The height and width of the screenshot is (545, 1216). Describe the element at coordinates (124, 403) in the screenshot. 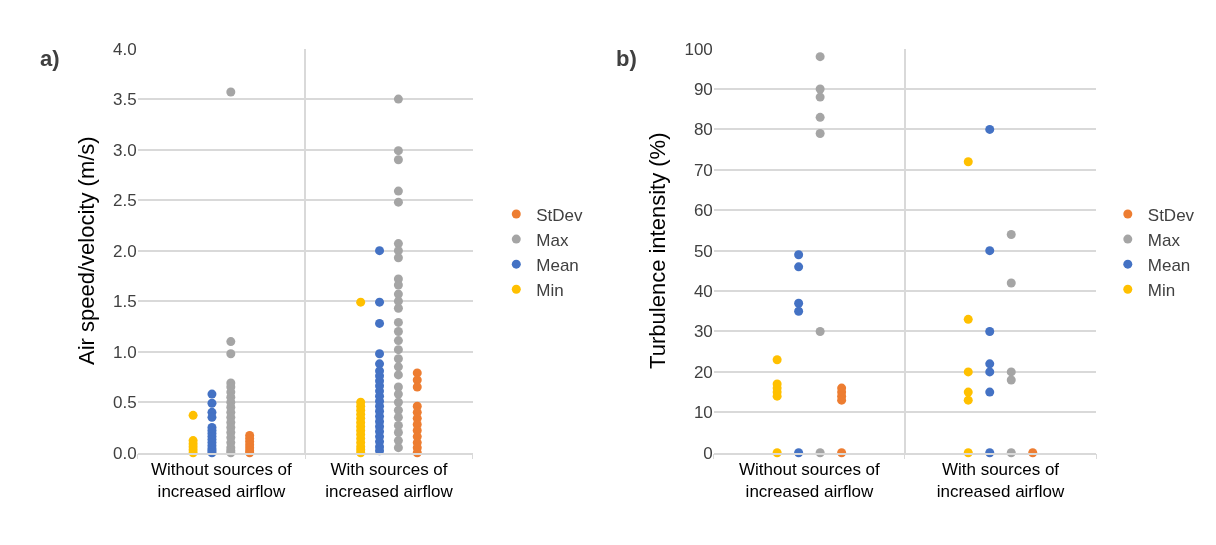

I see `y-tick-label: 0.5` at that location.